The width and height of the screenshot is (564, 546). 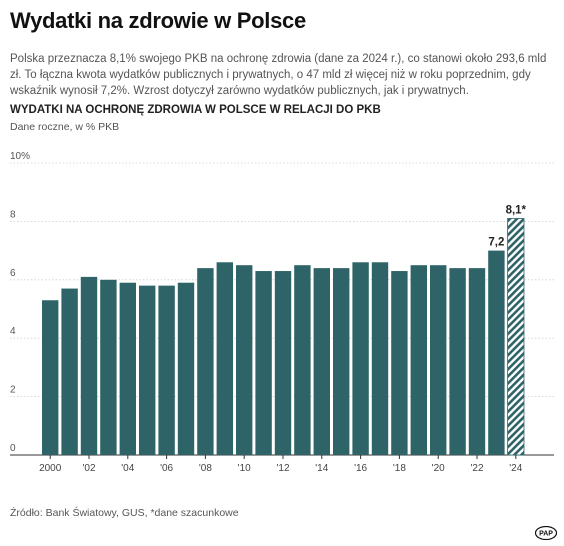 I want to click on bar-2014, so click(x=321, y=361).